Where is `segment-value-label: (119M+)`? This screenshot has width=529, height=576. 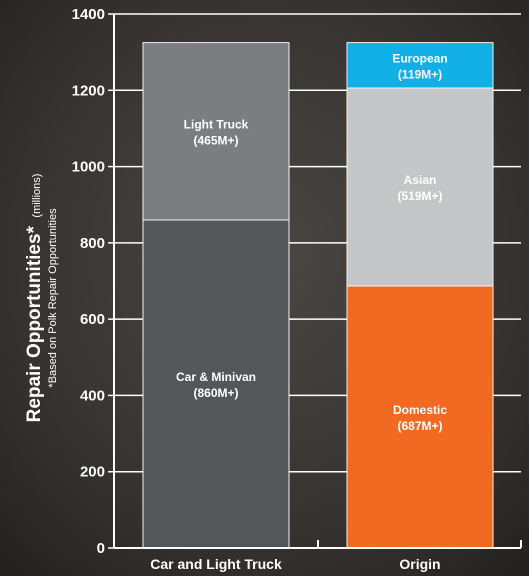
segment-value-label: (119M+) is located at coordinates (420, 74).